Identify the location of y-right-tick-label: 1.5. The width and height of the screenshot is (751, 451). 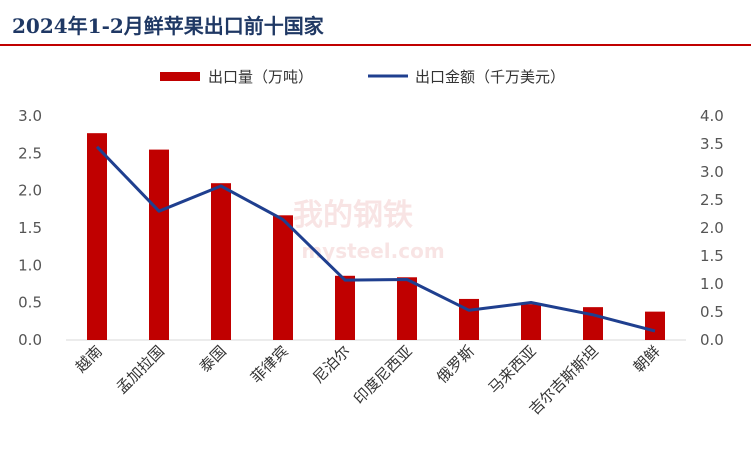
(712, 256).